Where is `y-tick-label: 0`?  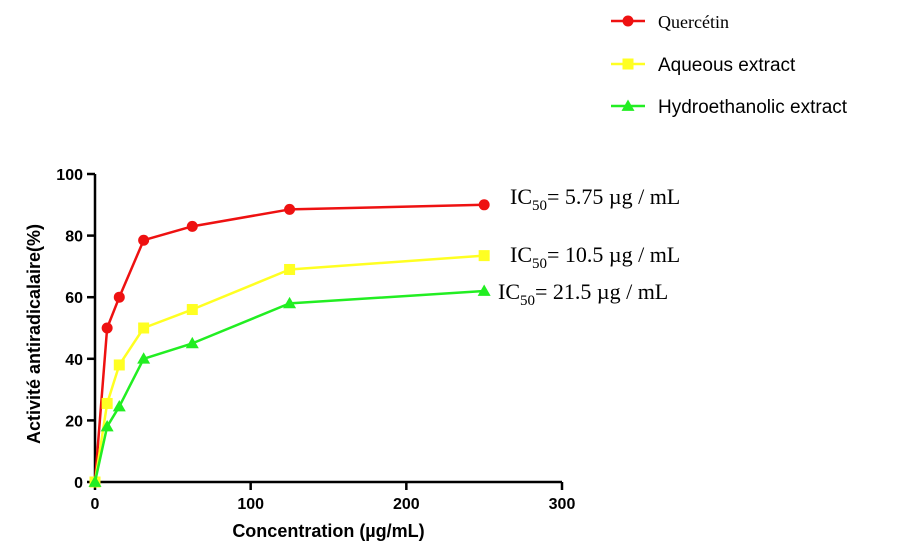
y-tick-label: 0 is located at coordinates (78, 483).